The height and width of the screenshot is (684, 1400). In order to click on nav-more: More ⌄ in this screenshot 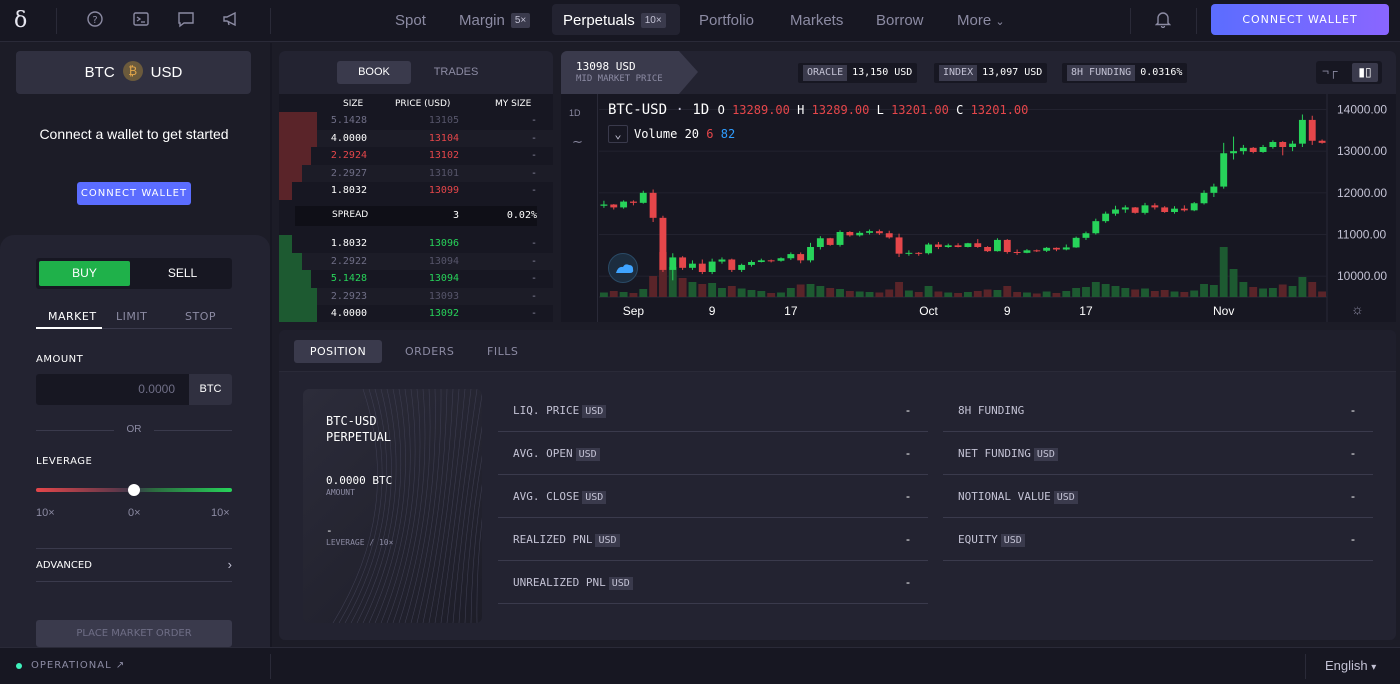, I will do `click(981, 20)`.